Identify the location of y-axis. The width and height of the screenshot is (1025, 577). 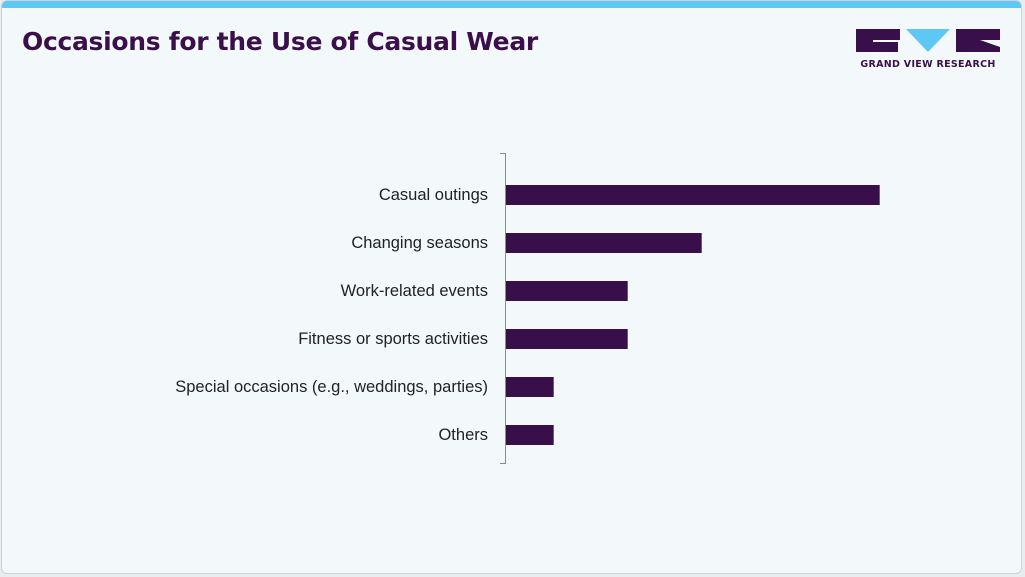
(505, 308).